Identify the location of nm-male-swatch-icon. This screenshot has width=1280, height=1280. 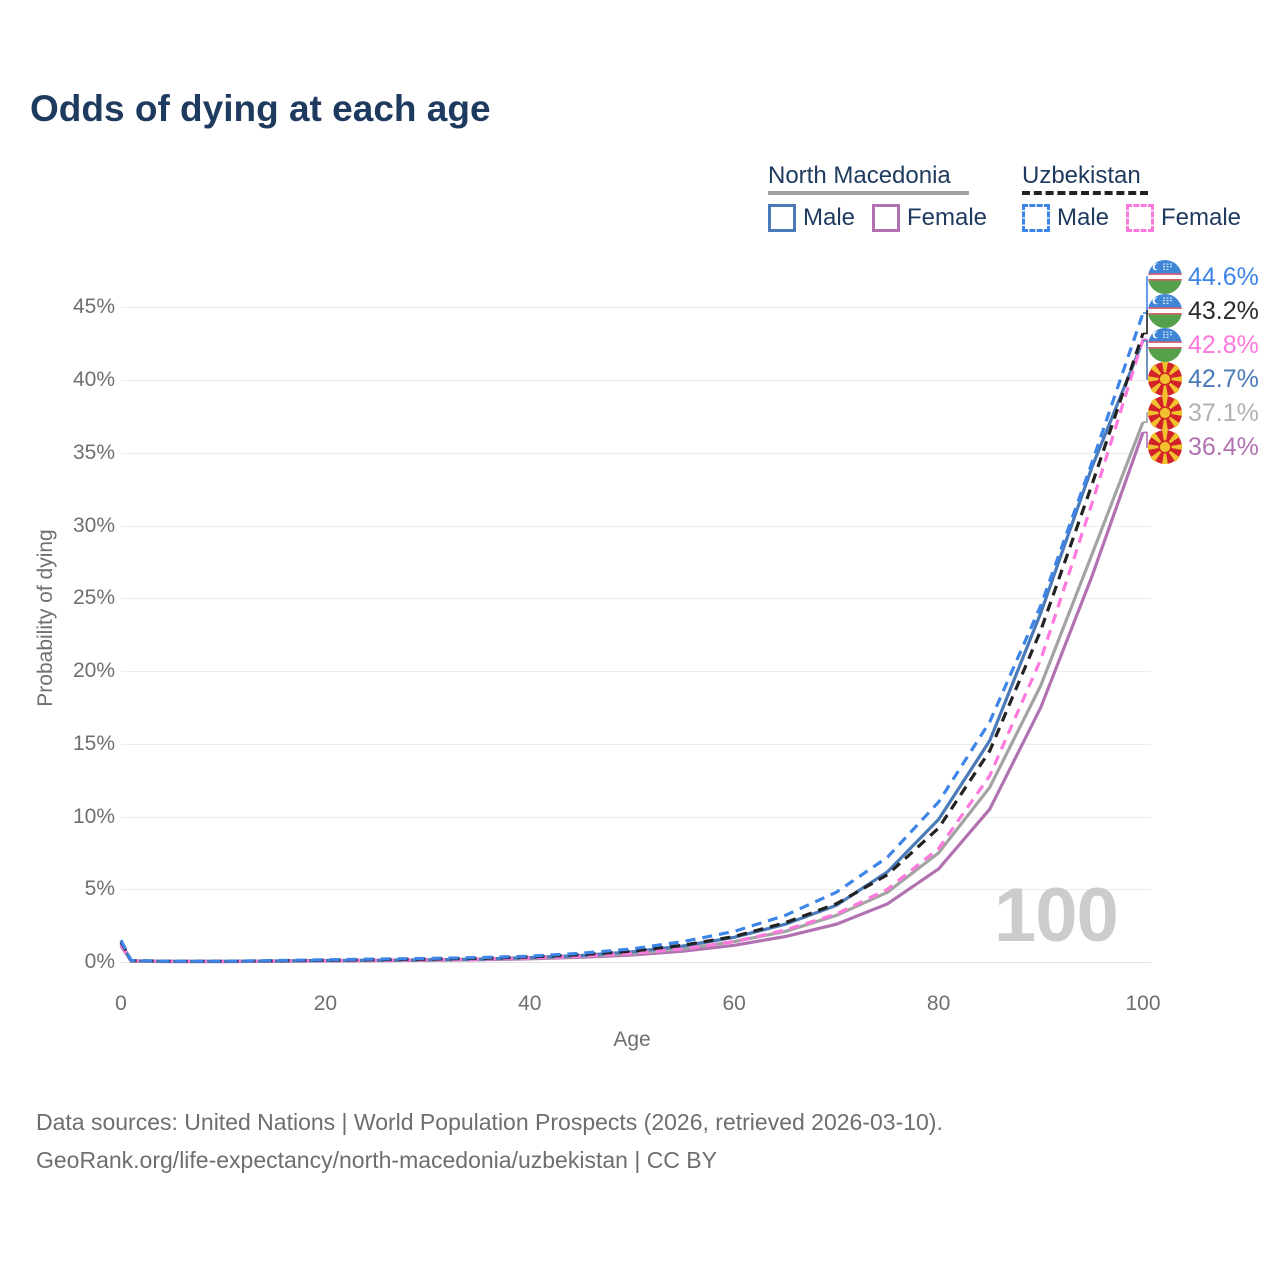
(782, 218).